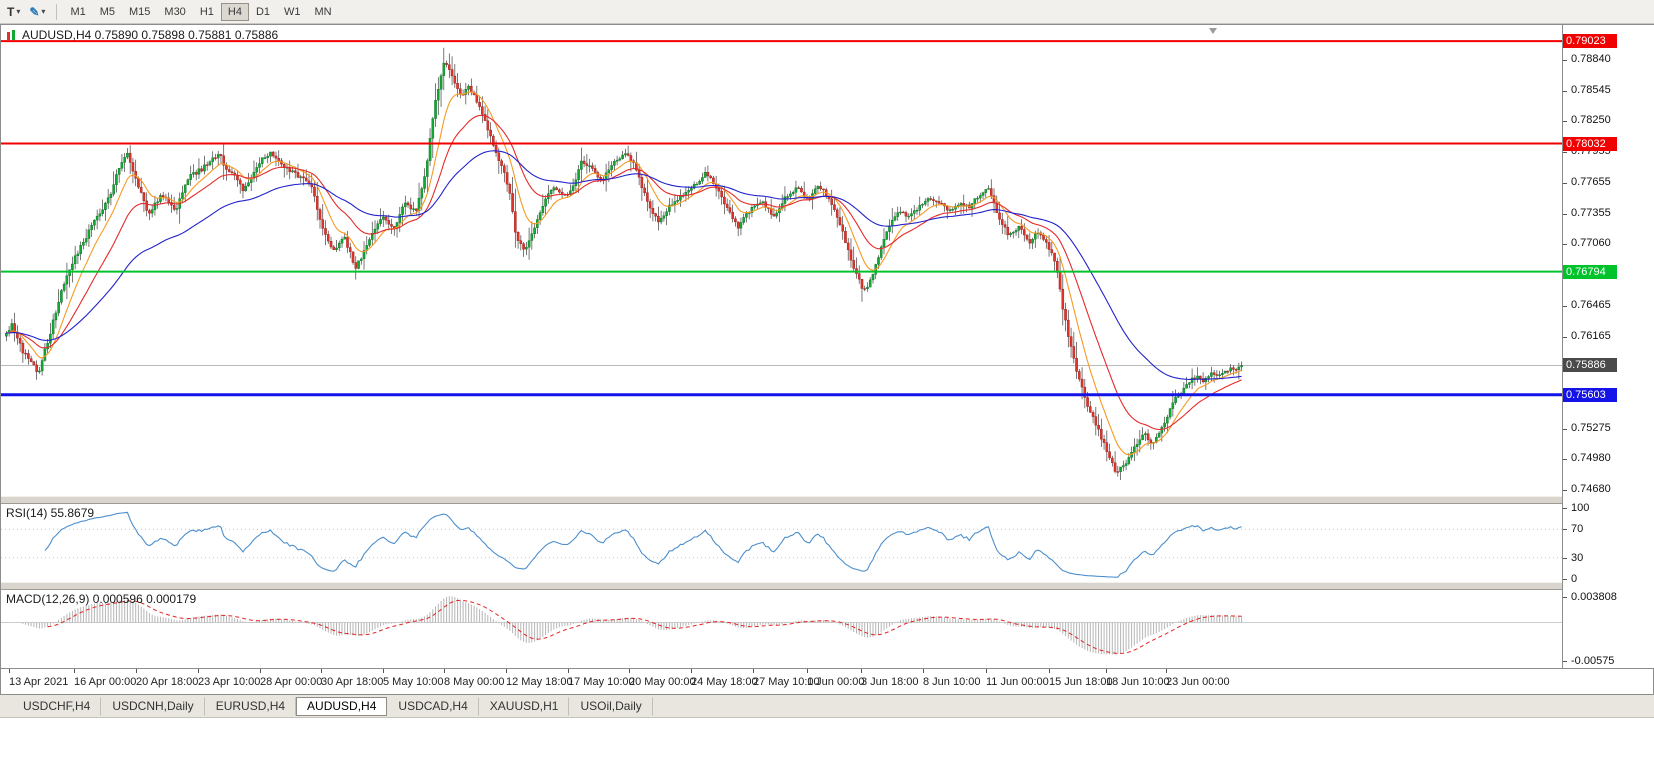 This screenshot has width=1654, height=758. Describe the element at coordinates (1591, 243) in the screenshot. I see `price-axis-label: 0.77060` at that location.